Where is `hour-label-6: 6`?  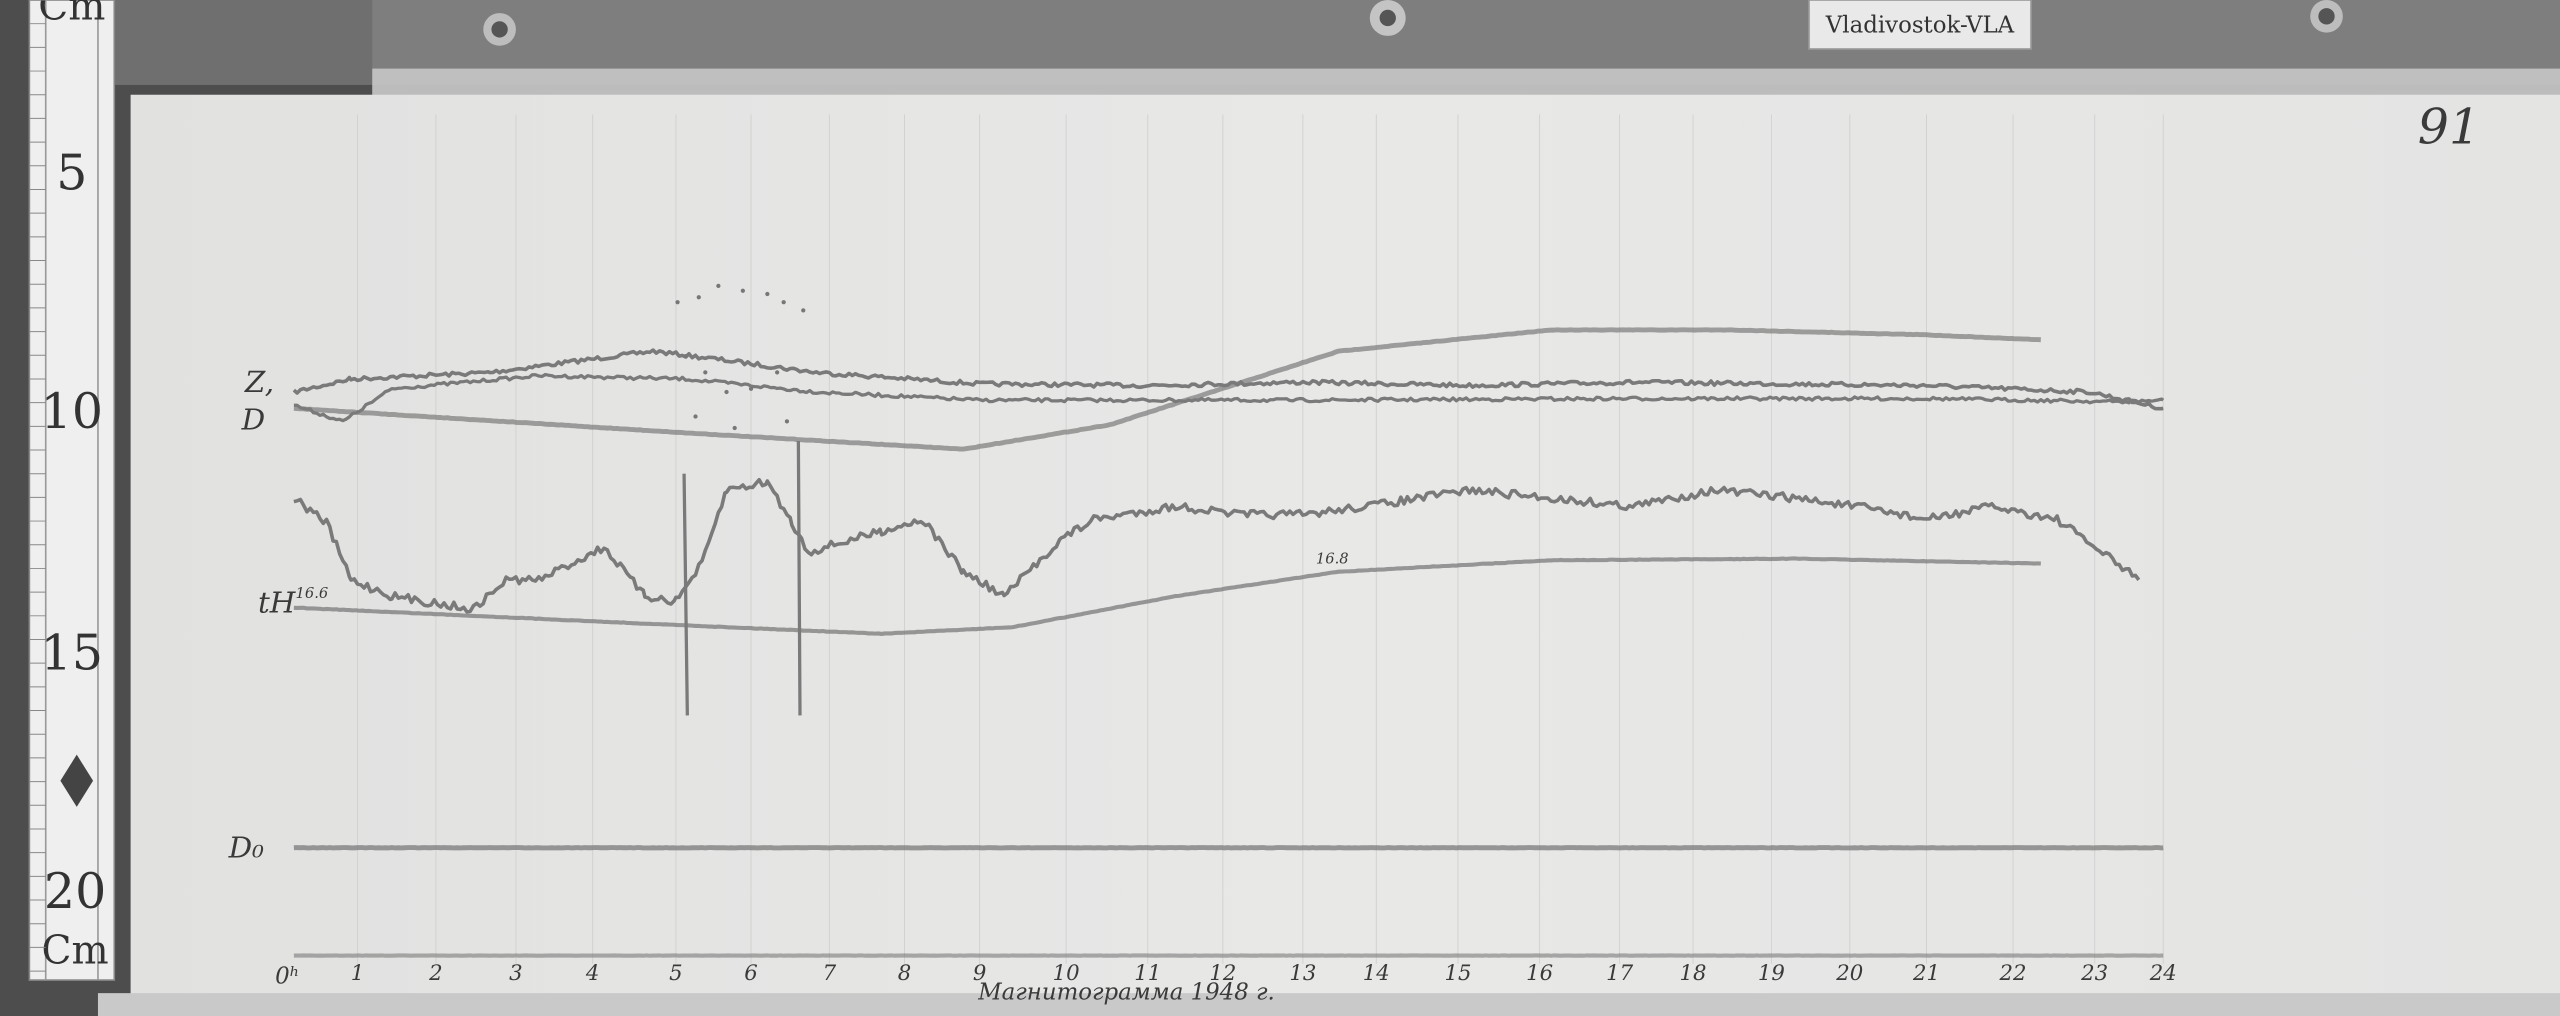 hour-label-6: 6 is located at coordinates (751, 973).